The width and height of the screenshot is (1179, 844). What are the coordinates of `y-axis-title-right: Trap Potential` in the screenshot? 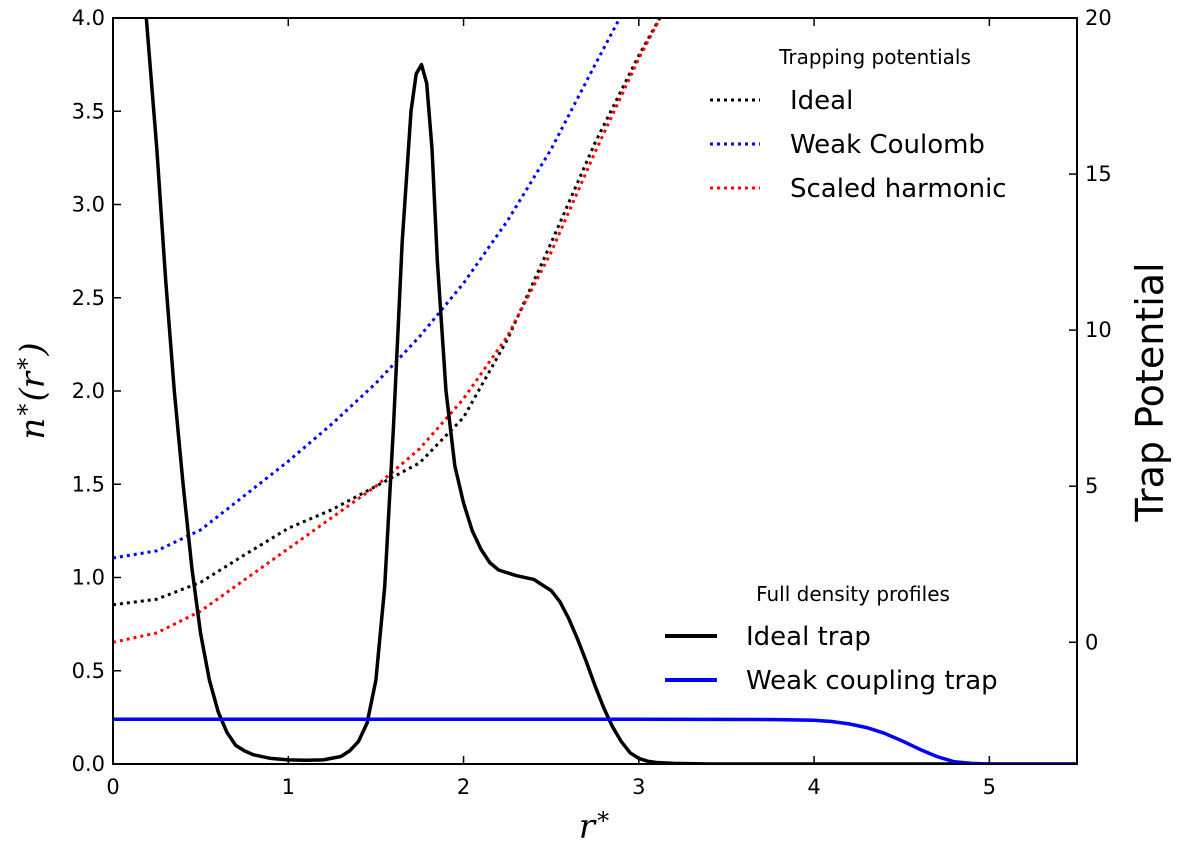 It's located at (1150, 392).